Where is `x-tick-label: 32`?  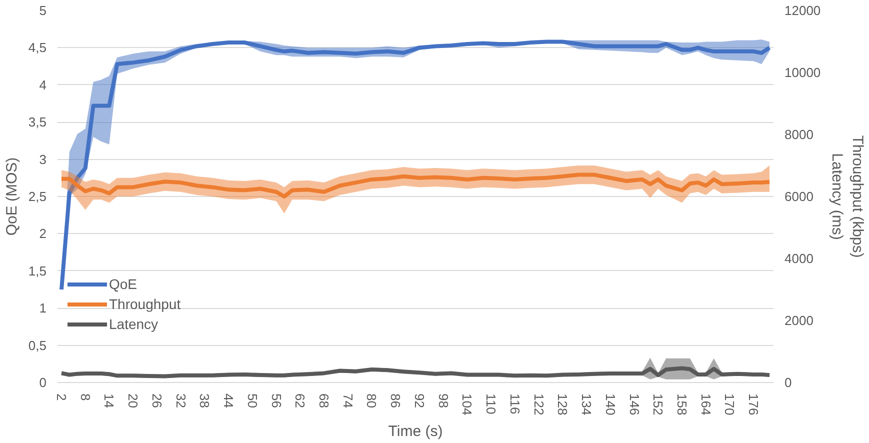 x-tick-label: 32 is located at coordinates (180, 401).